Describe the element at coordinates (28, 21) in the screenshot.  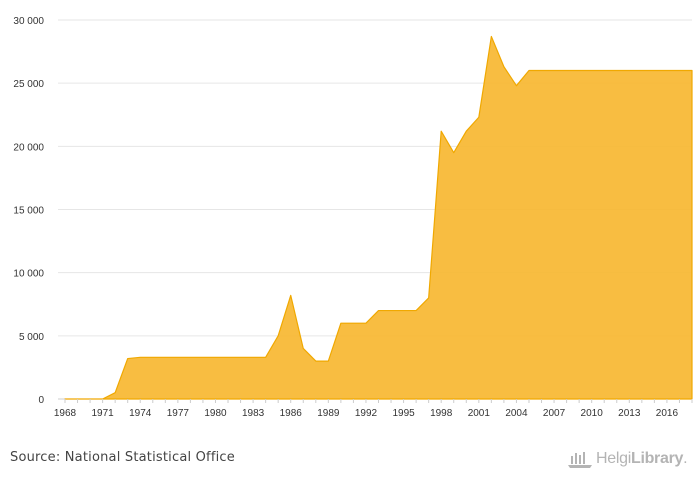
I see `y-tick-label: 30 000` at that location.